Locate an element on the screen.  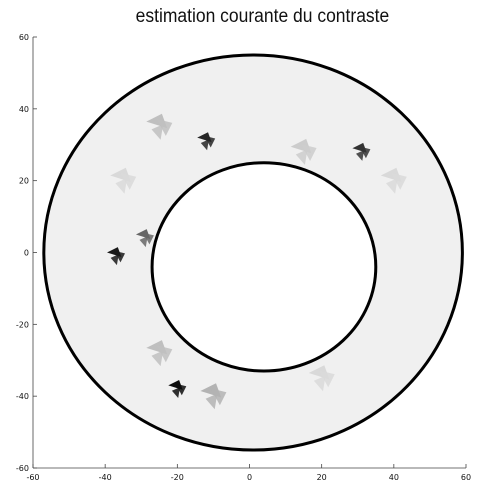
x-tick-label-5: 40 is located at coordinates (394, 477).